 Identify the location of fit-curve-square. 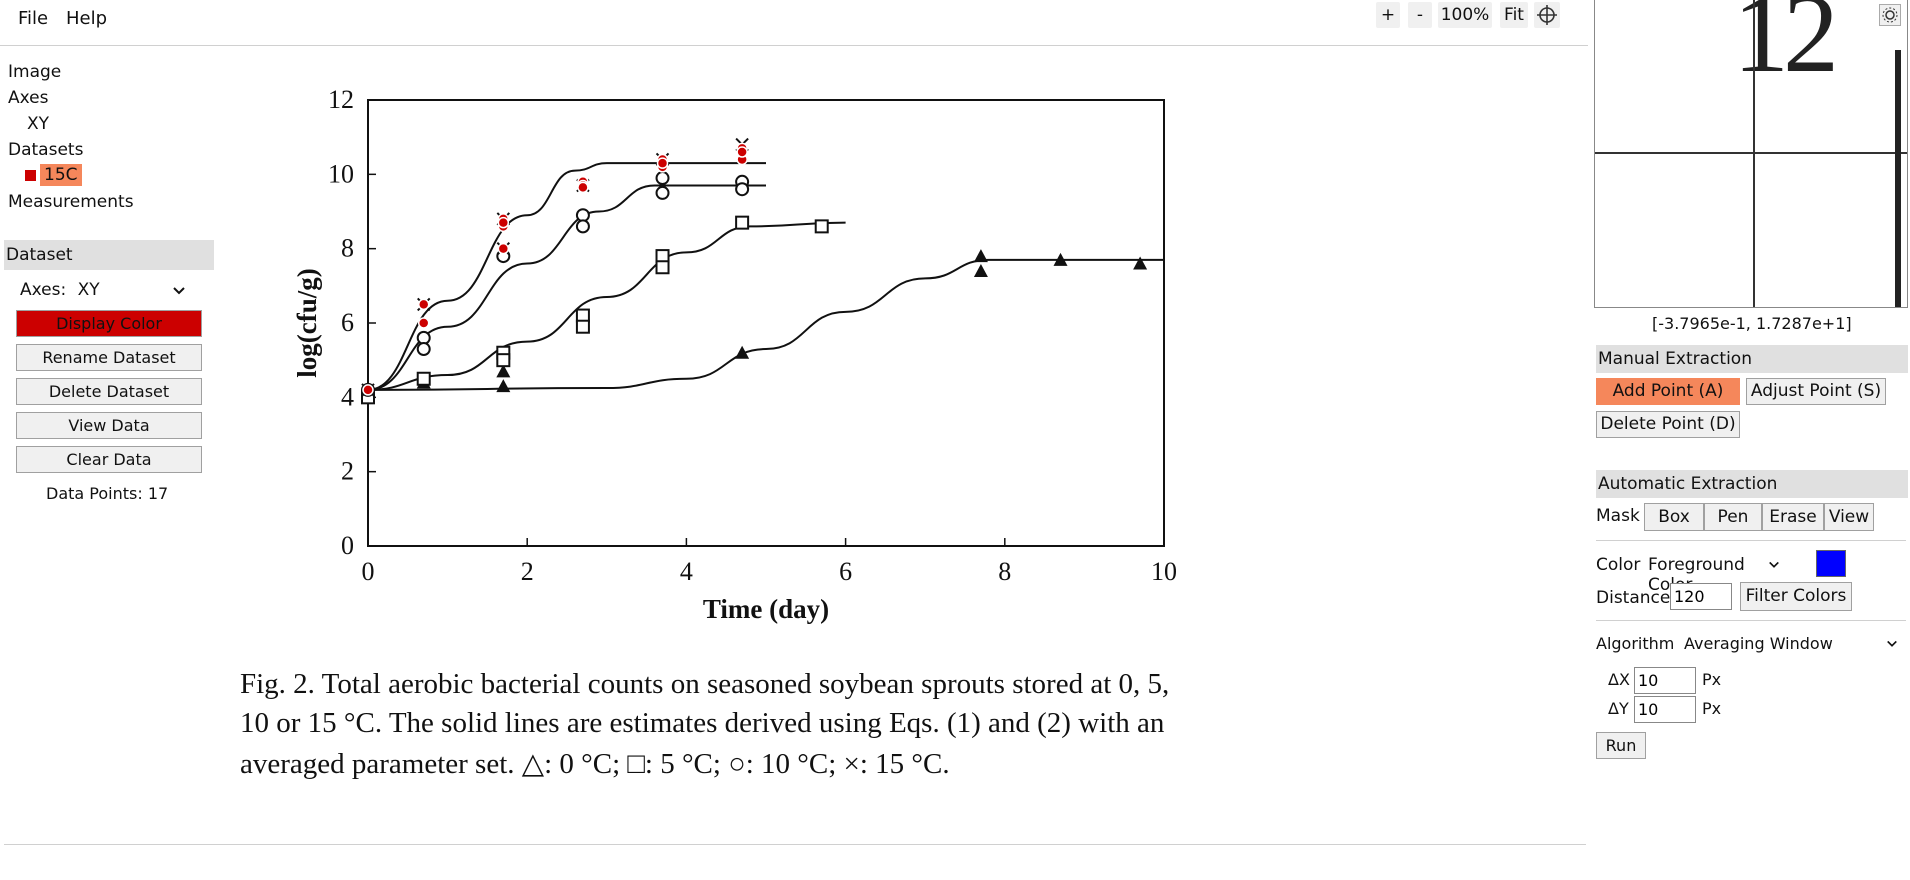
(606, 306).